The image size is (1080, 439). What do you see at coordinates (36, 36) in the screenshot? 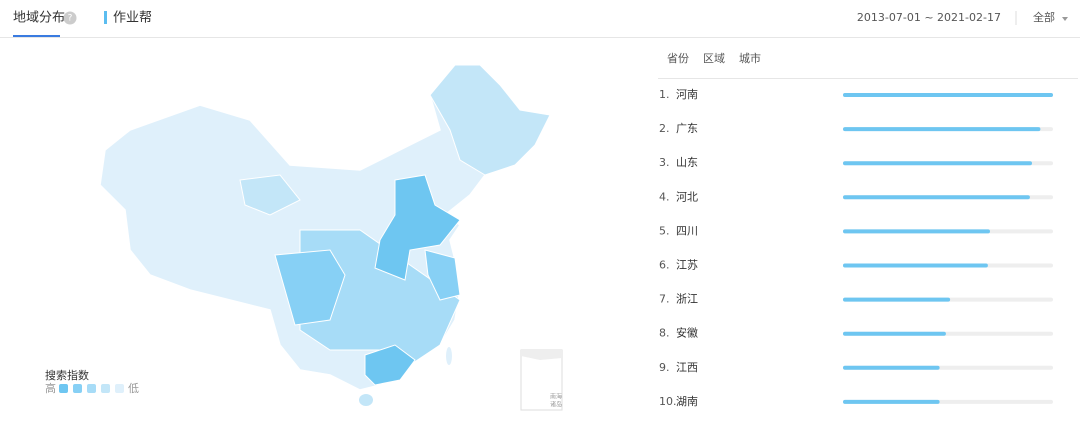
I see `active-tab-underline` at bounding box center [36, 36].